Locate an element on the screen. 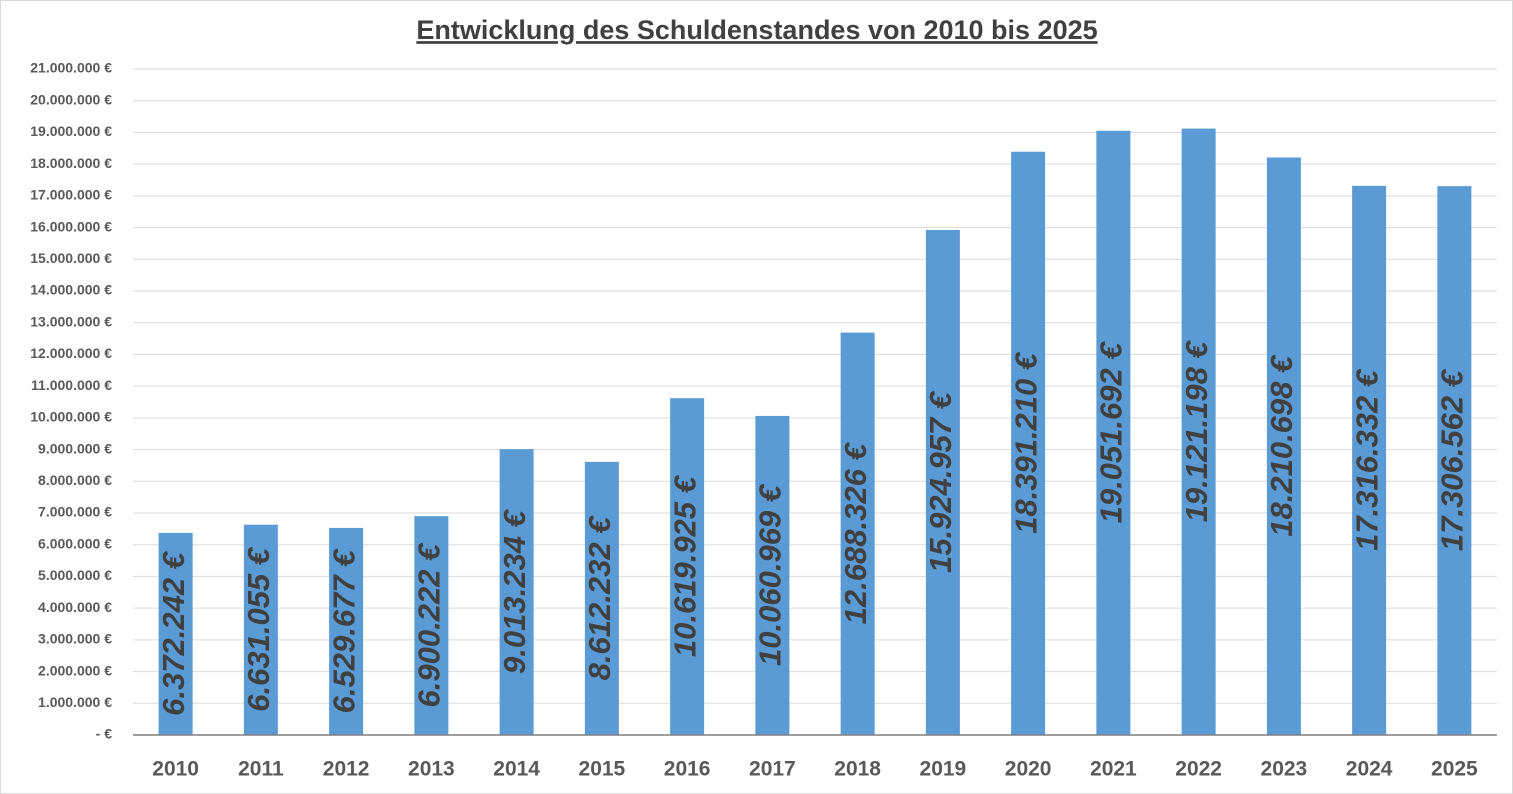  value-label: 6.631.055 € is located at coordinates (258, 629).